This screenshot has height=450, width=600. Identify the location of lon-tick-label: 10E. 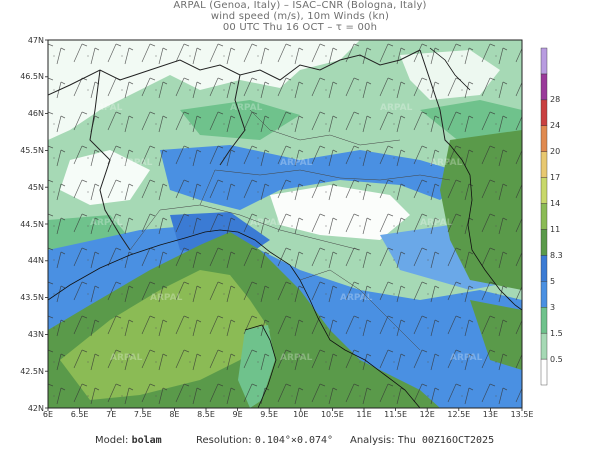
(301, 414).